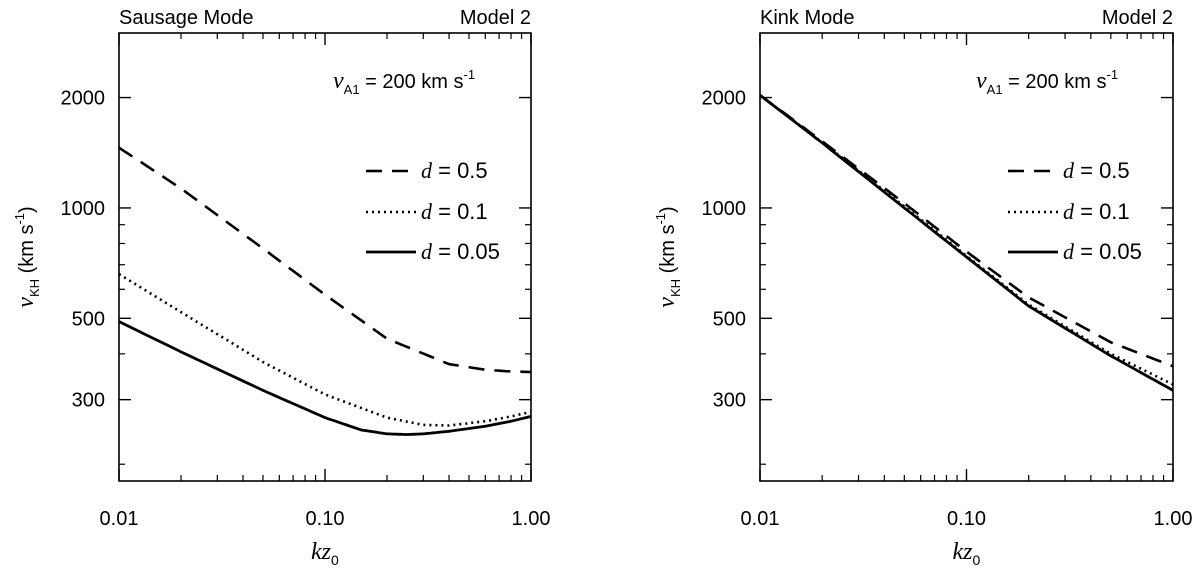  What do you see at coordinates (325, 260) in the screenshot?
I see `series-line-dashed` at bounding box center [325, 260].